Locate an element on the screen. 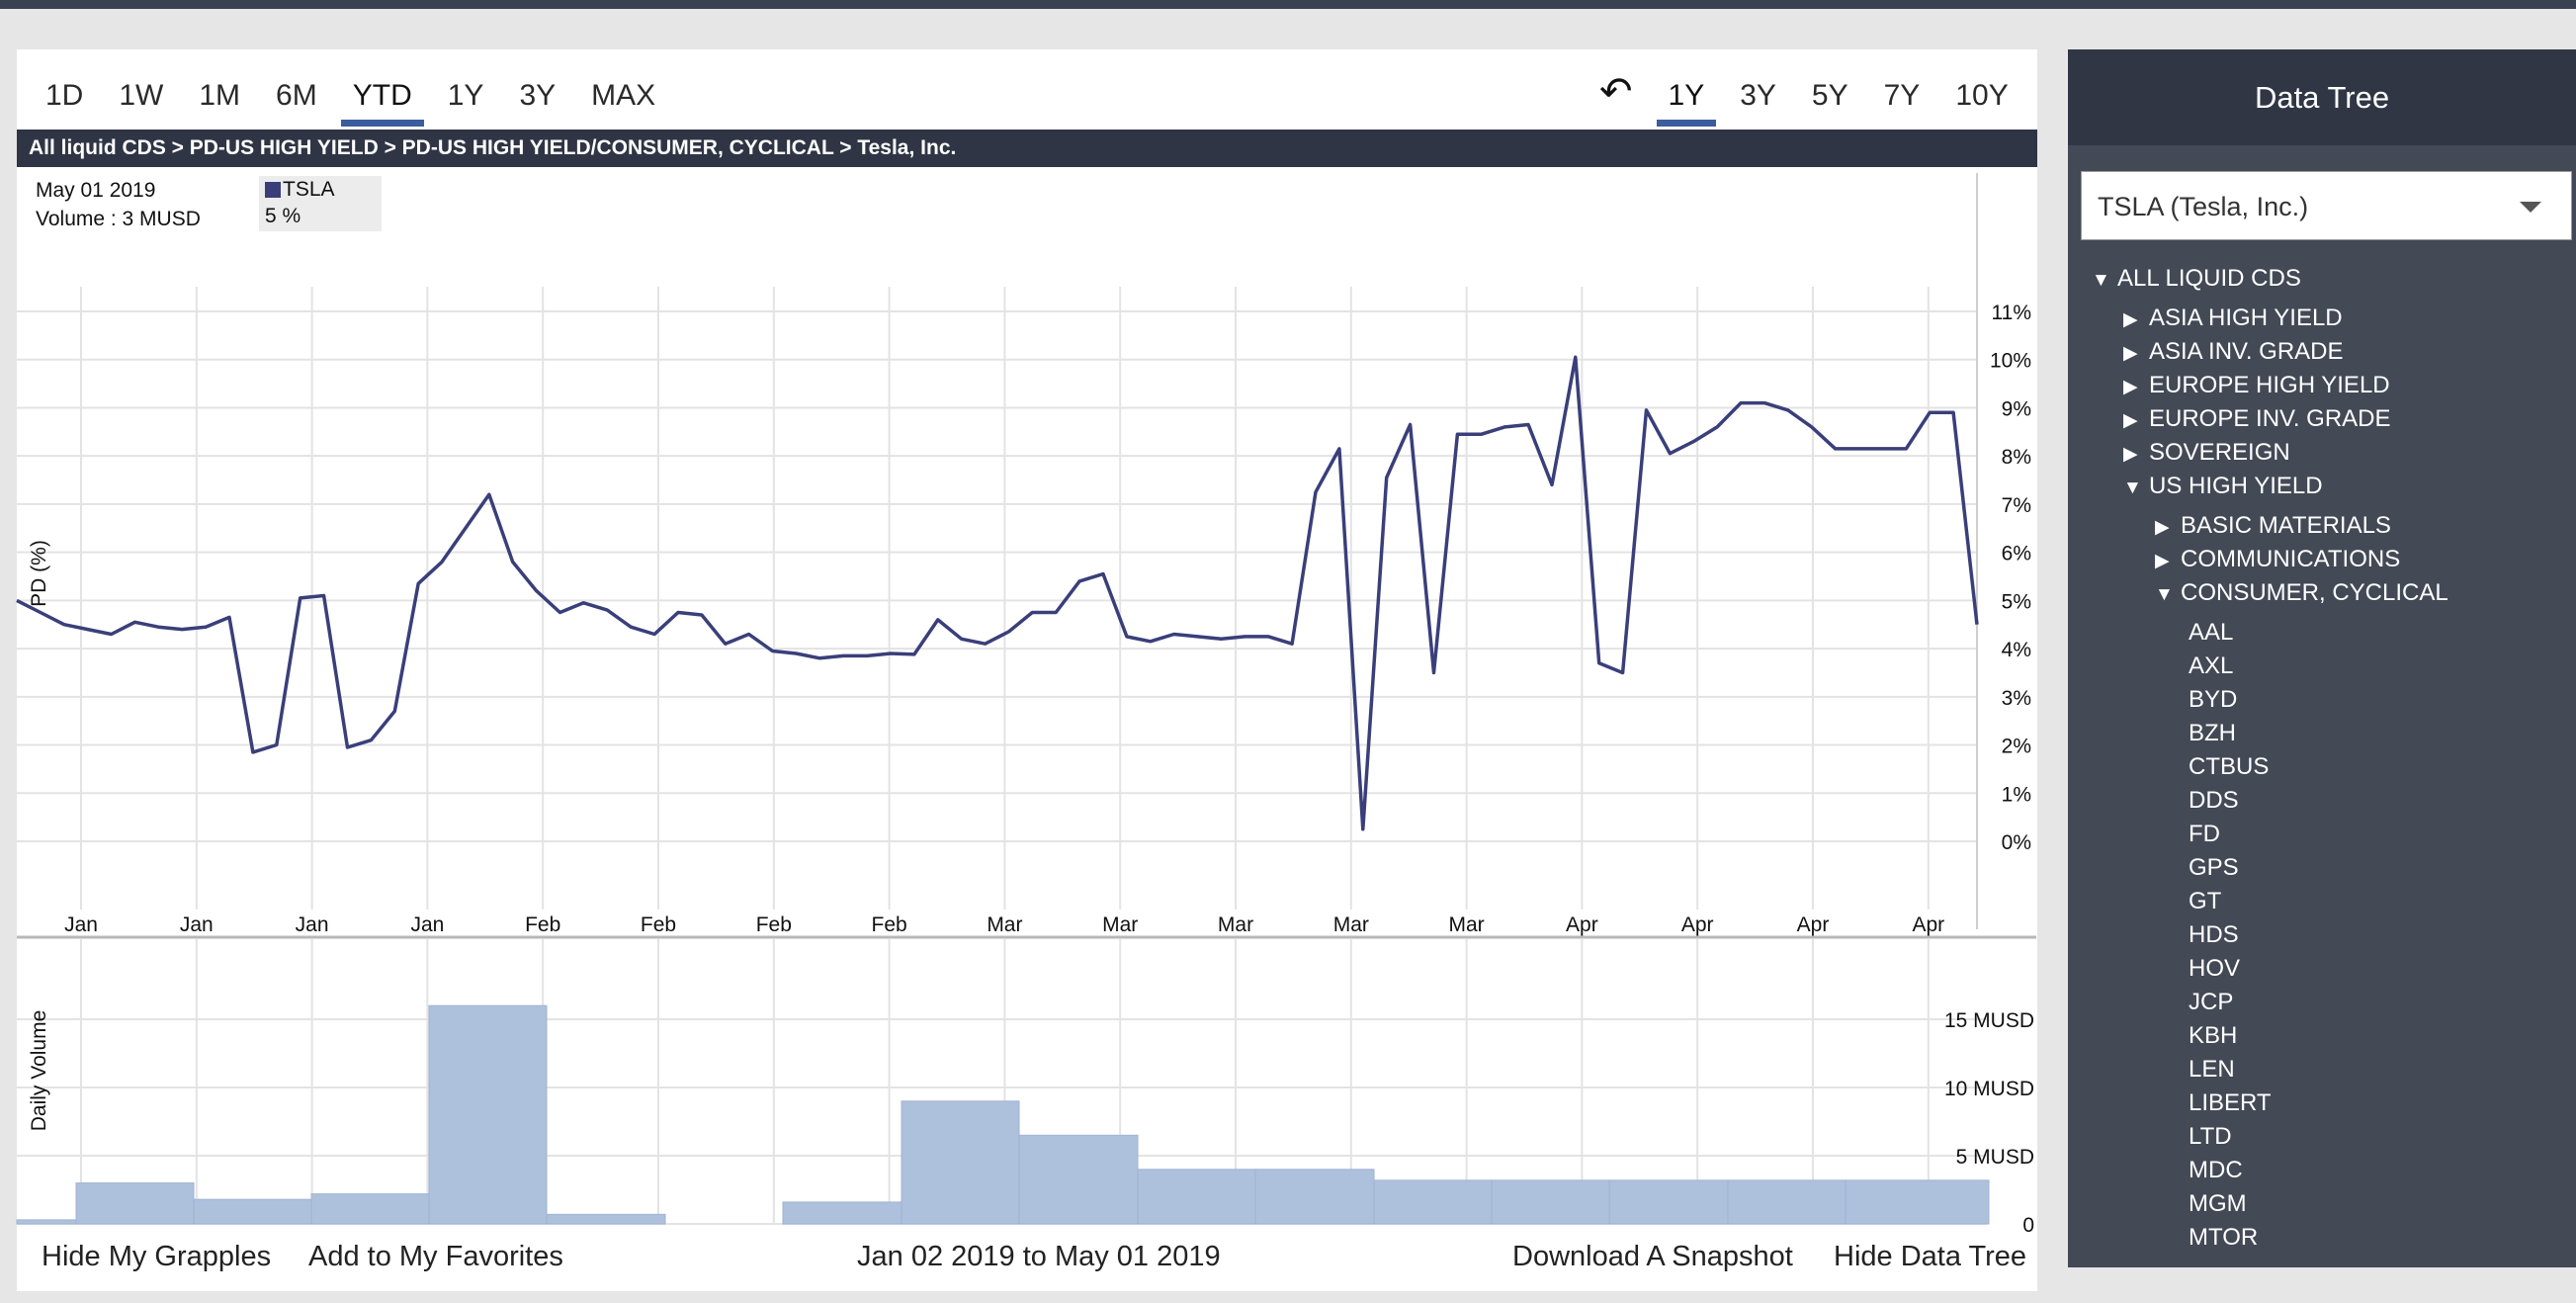 The image size is (2576, 1303). tree-item: BZH is located at coordinates (2212, 733).